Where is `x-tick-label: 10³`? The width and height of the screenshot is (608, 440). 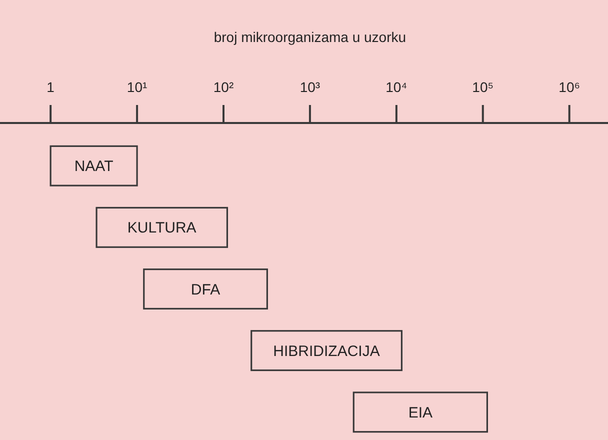 x-tick-label: 10³ is located at coordinates (310, 87).